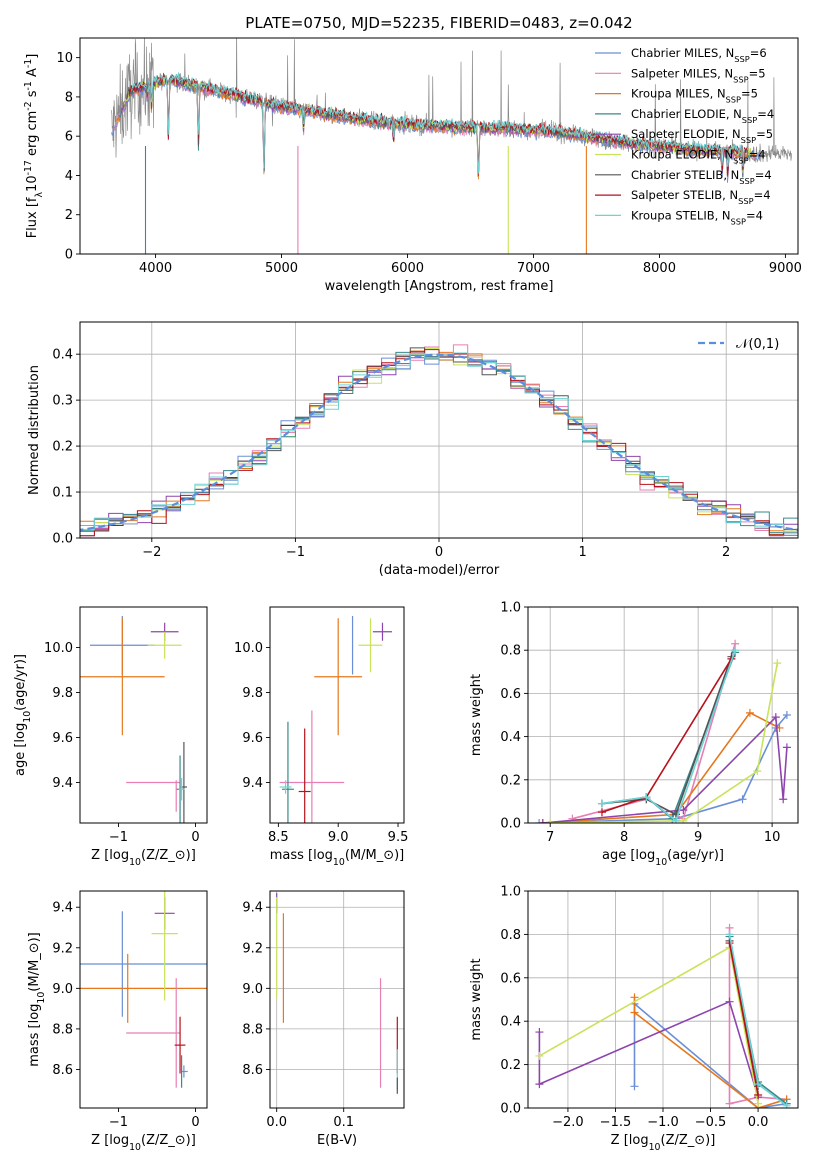 This screenshot has height=1170, width=819. Describe the element at coordinates (337, 1140) in the screenshot. I see `x-axis-label: E(B-V)` at that location.